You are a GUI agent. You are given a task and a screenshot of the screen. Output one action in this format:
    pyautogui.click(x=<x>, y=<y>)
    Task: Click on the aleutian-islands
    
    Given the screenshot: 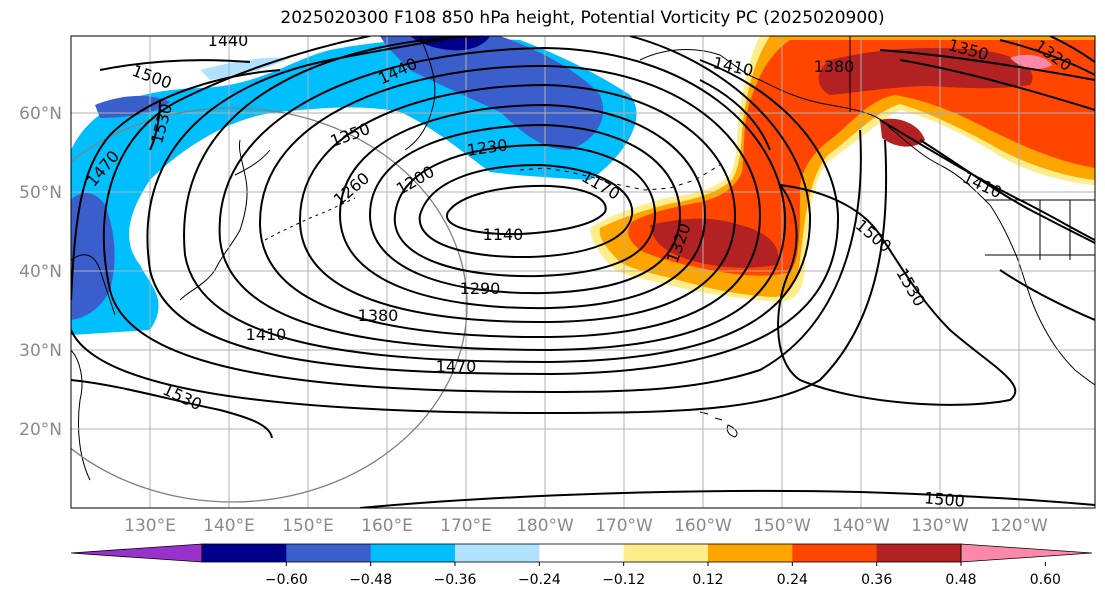 What is the action you would take?
    pyautogui.click(x=620, y=177)
    